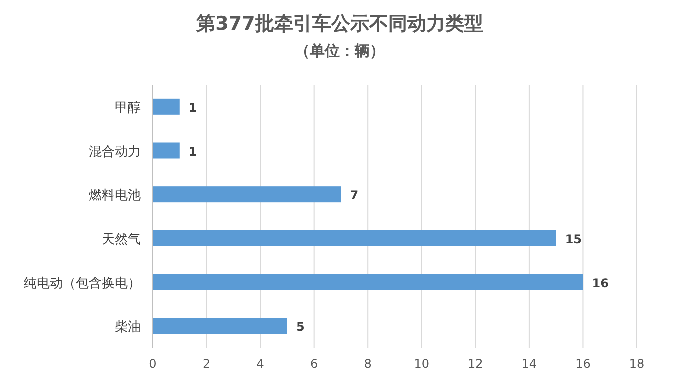  Describe the element at coordinates (115, 196) in the screenshot. I see `y-tick-label: 燃料电池` at that location.